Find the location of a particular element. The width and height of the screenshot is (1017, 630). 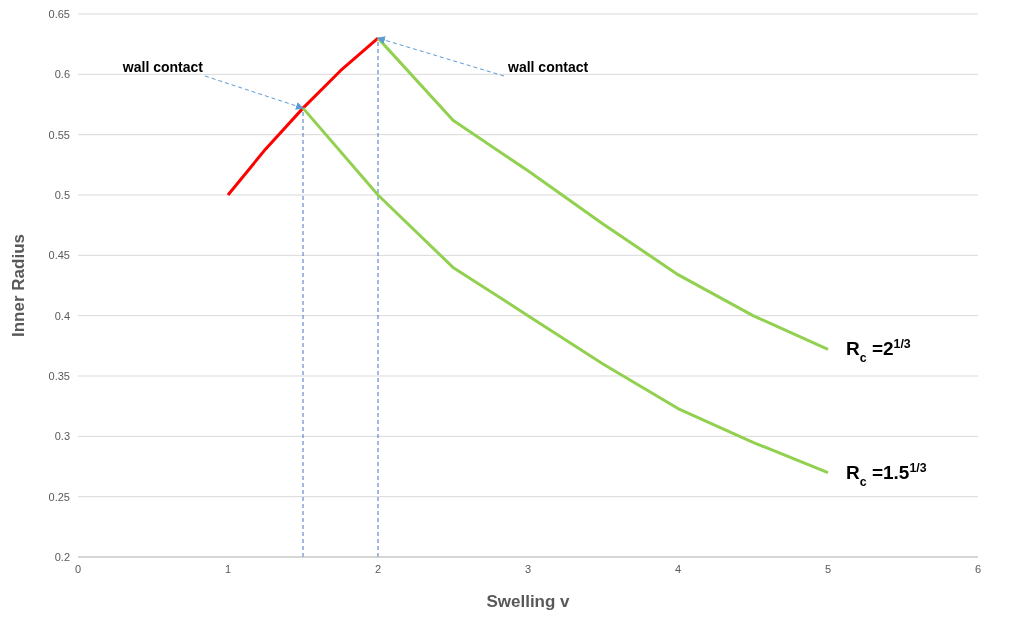

x-tick-label: 0 is located at coordinates (78, 568).